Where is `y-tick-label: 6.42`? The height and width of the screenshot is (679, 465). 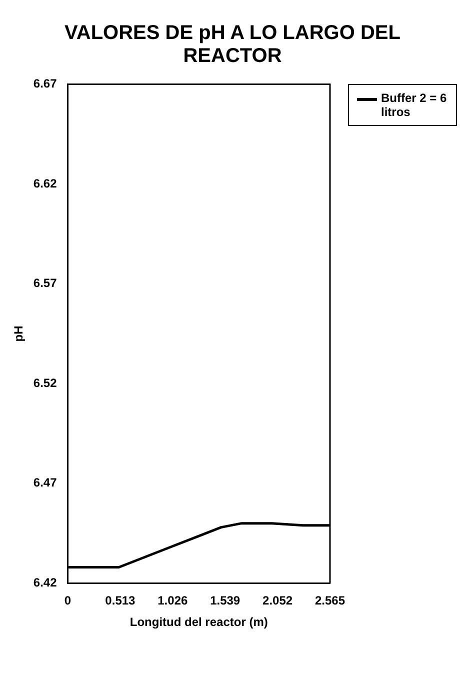
y-tick-label: 6.42 is located at coordinates (45, 583).